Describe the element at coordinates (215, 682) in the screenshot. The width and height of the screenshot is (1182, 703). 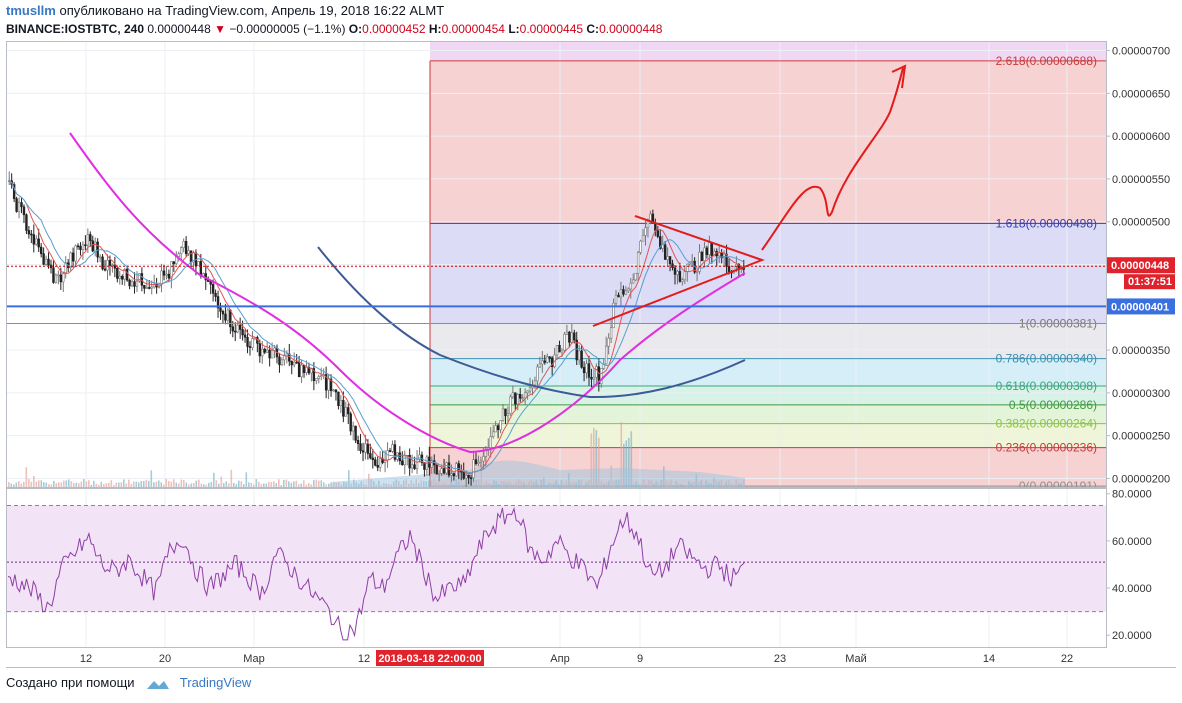
I see `tradingview-brand: TradingView` at that location.